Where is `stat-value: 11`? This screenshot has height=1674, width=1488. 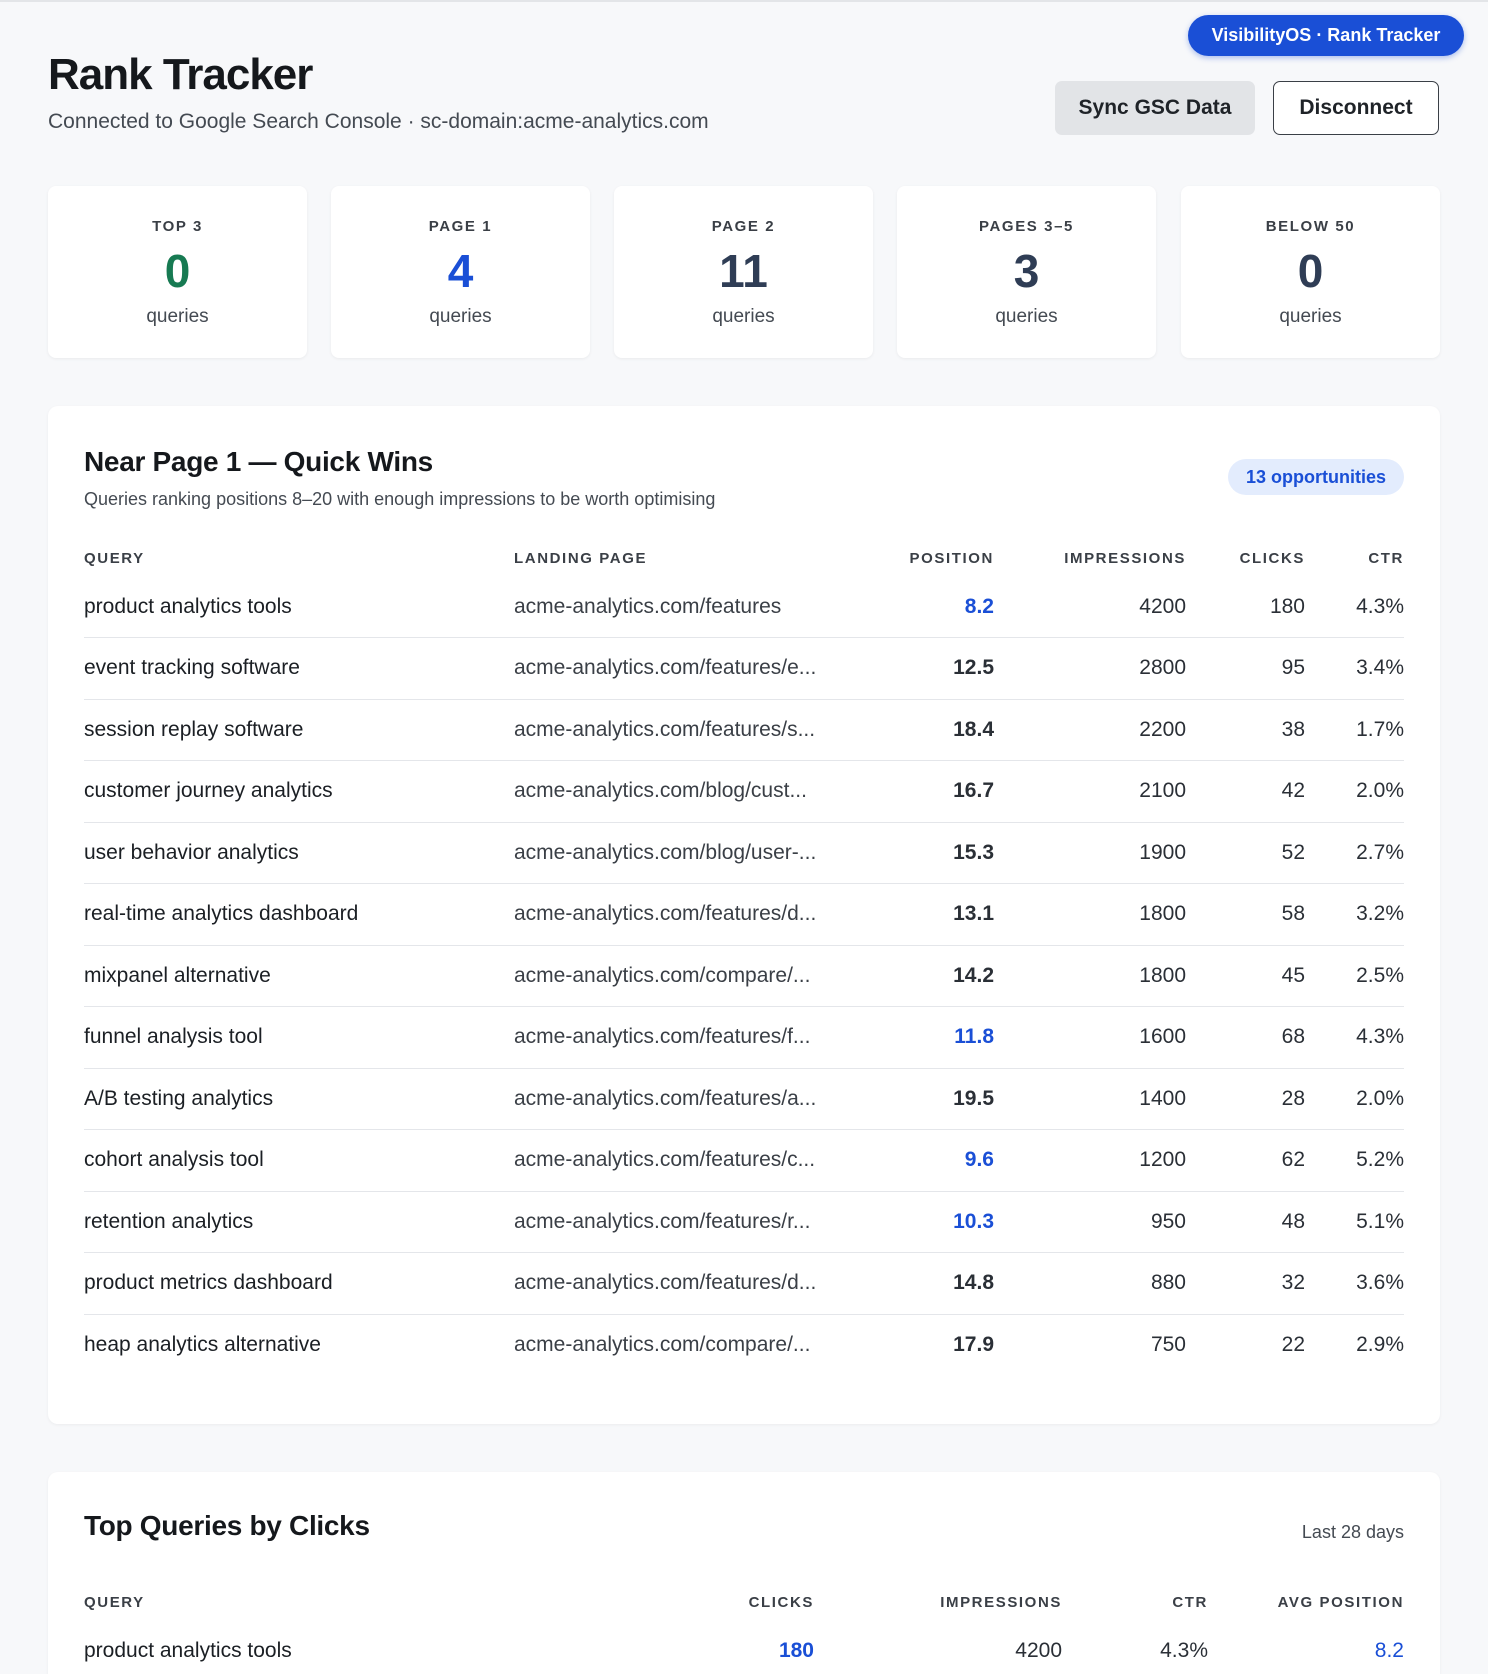 stat-value: 11 is located at coordinates (743, 271).